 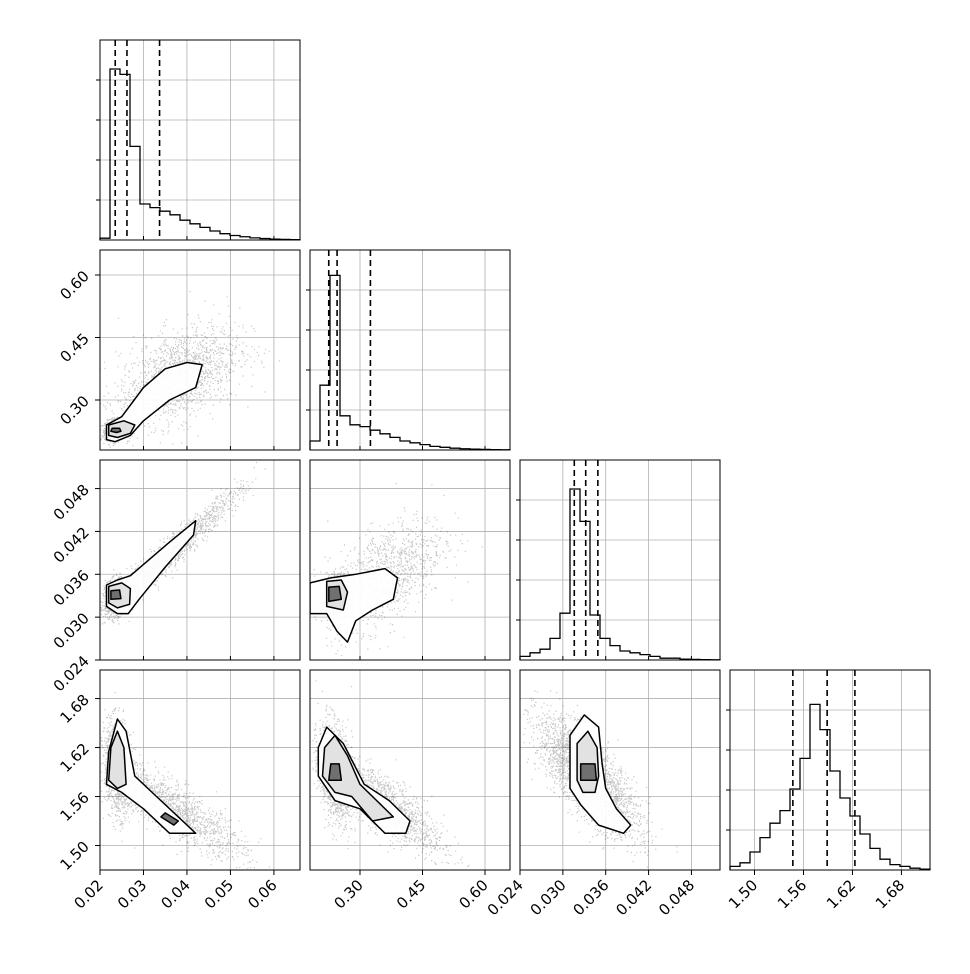 I want to click on x-tick-label: 0.036, so click(x=590, y=897).